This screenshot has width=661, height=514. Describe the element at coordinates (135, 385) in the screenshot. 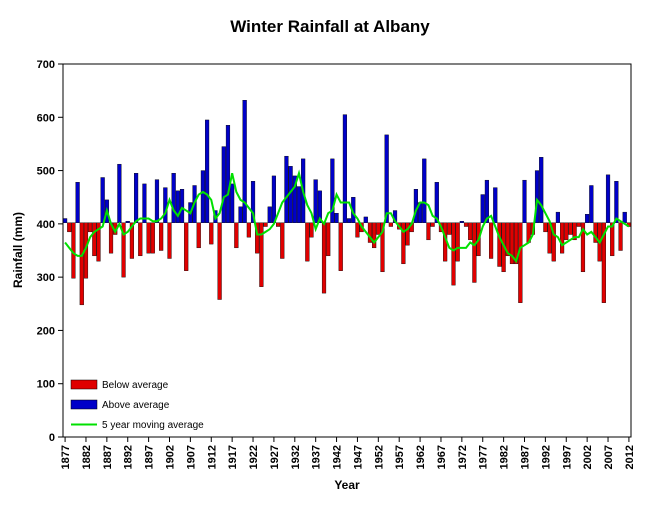

I see `legend-label: Below average` at that location.